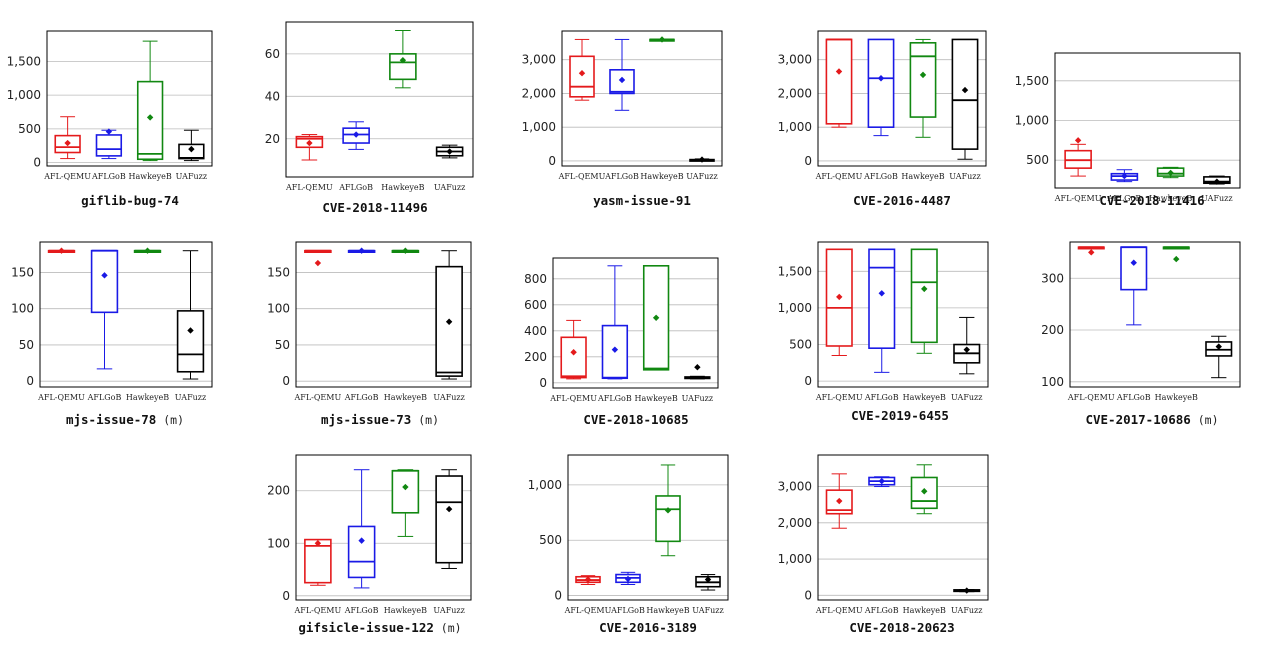 The height and width of the screenshot is (654, 1264). What do you see at coordinates (374, 207) in the screenshot?
I see `chart-title: CVE-2018-11496` at bounding box center [374, 207].